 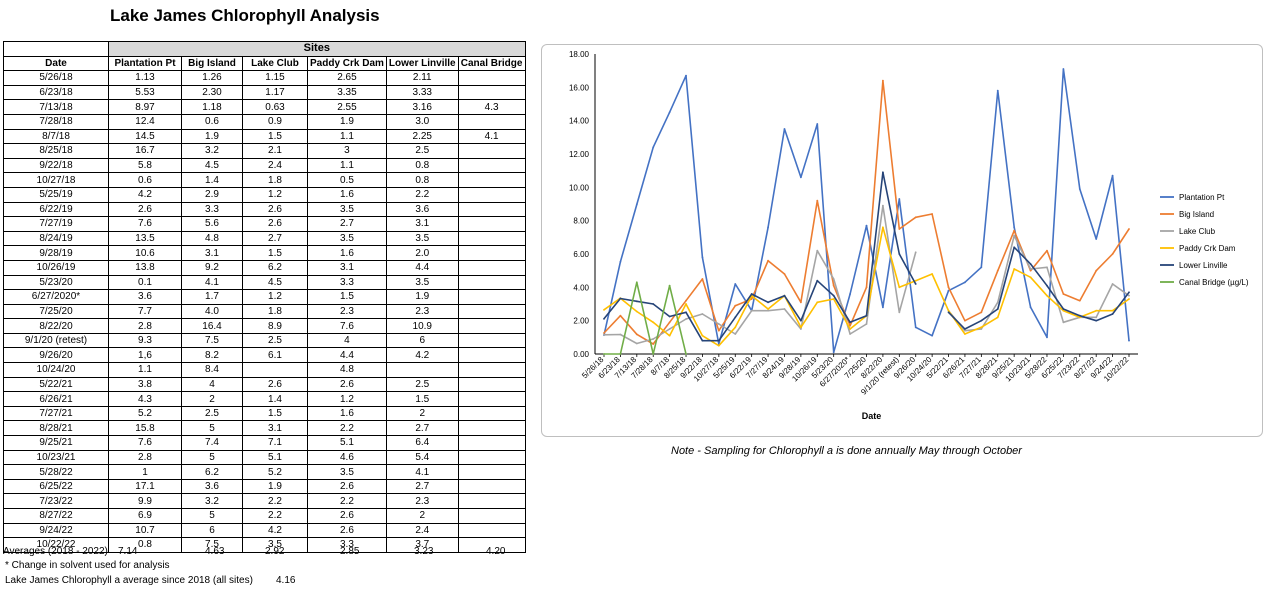 I want to click on cell-plantation-pt: 0.8, so click(x=145, y=545).